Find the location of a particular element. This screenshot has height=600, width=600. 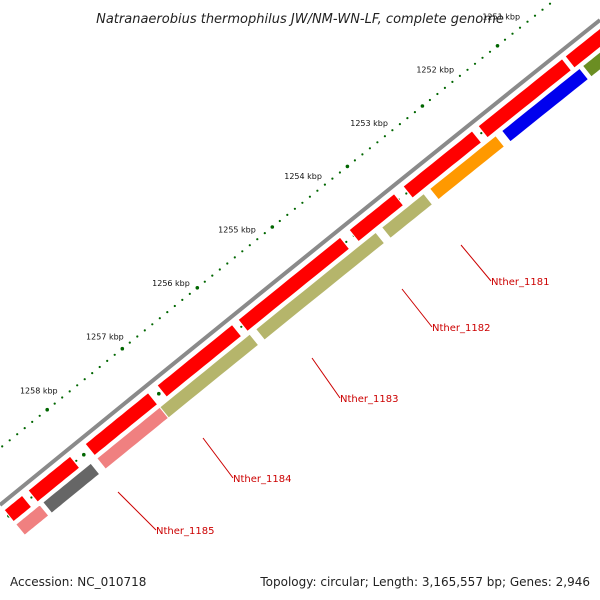

gene-label: Nther_1182 is located at coordinates (461, 328).